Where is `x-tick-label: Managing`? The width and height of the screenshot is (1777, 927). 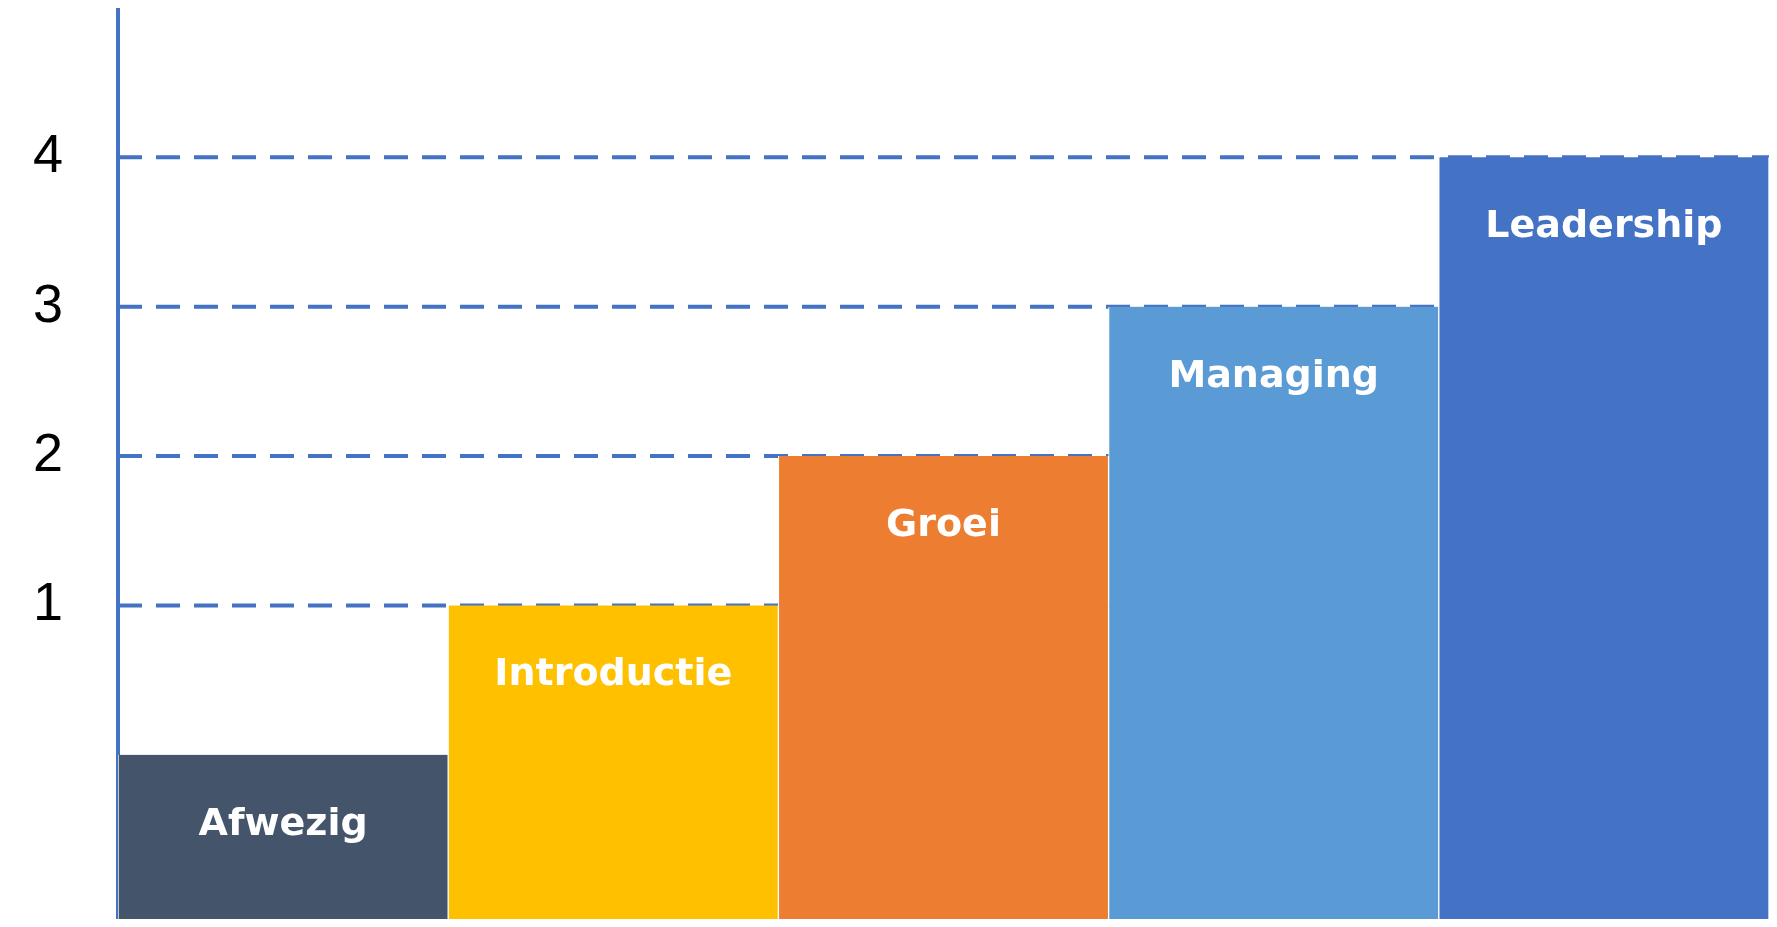 x-tick-label: Managing is located at coordinates (1274, 373).